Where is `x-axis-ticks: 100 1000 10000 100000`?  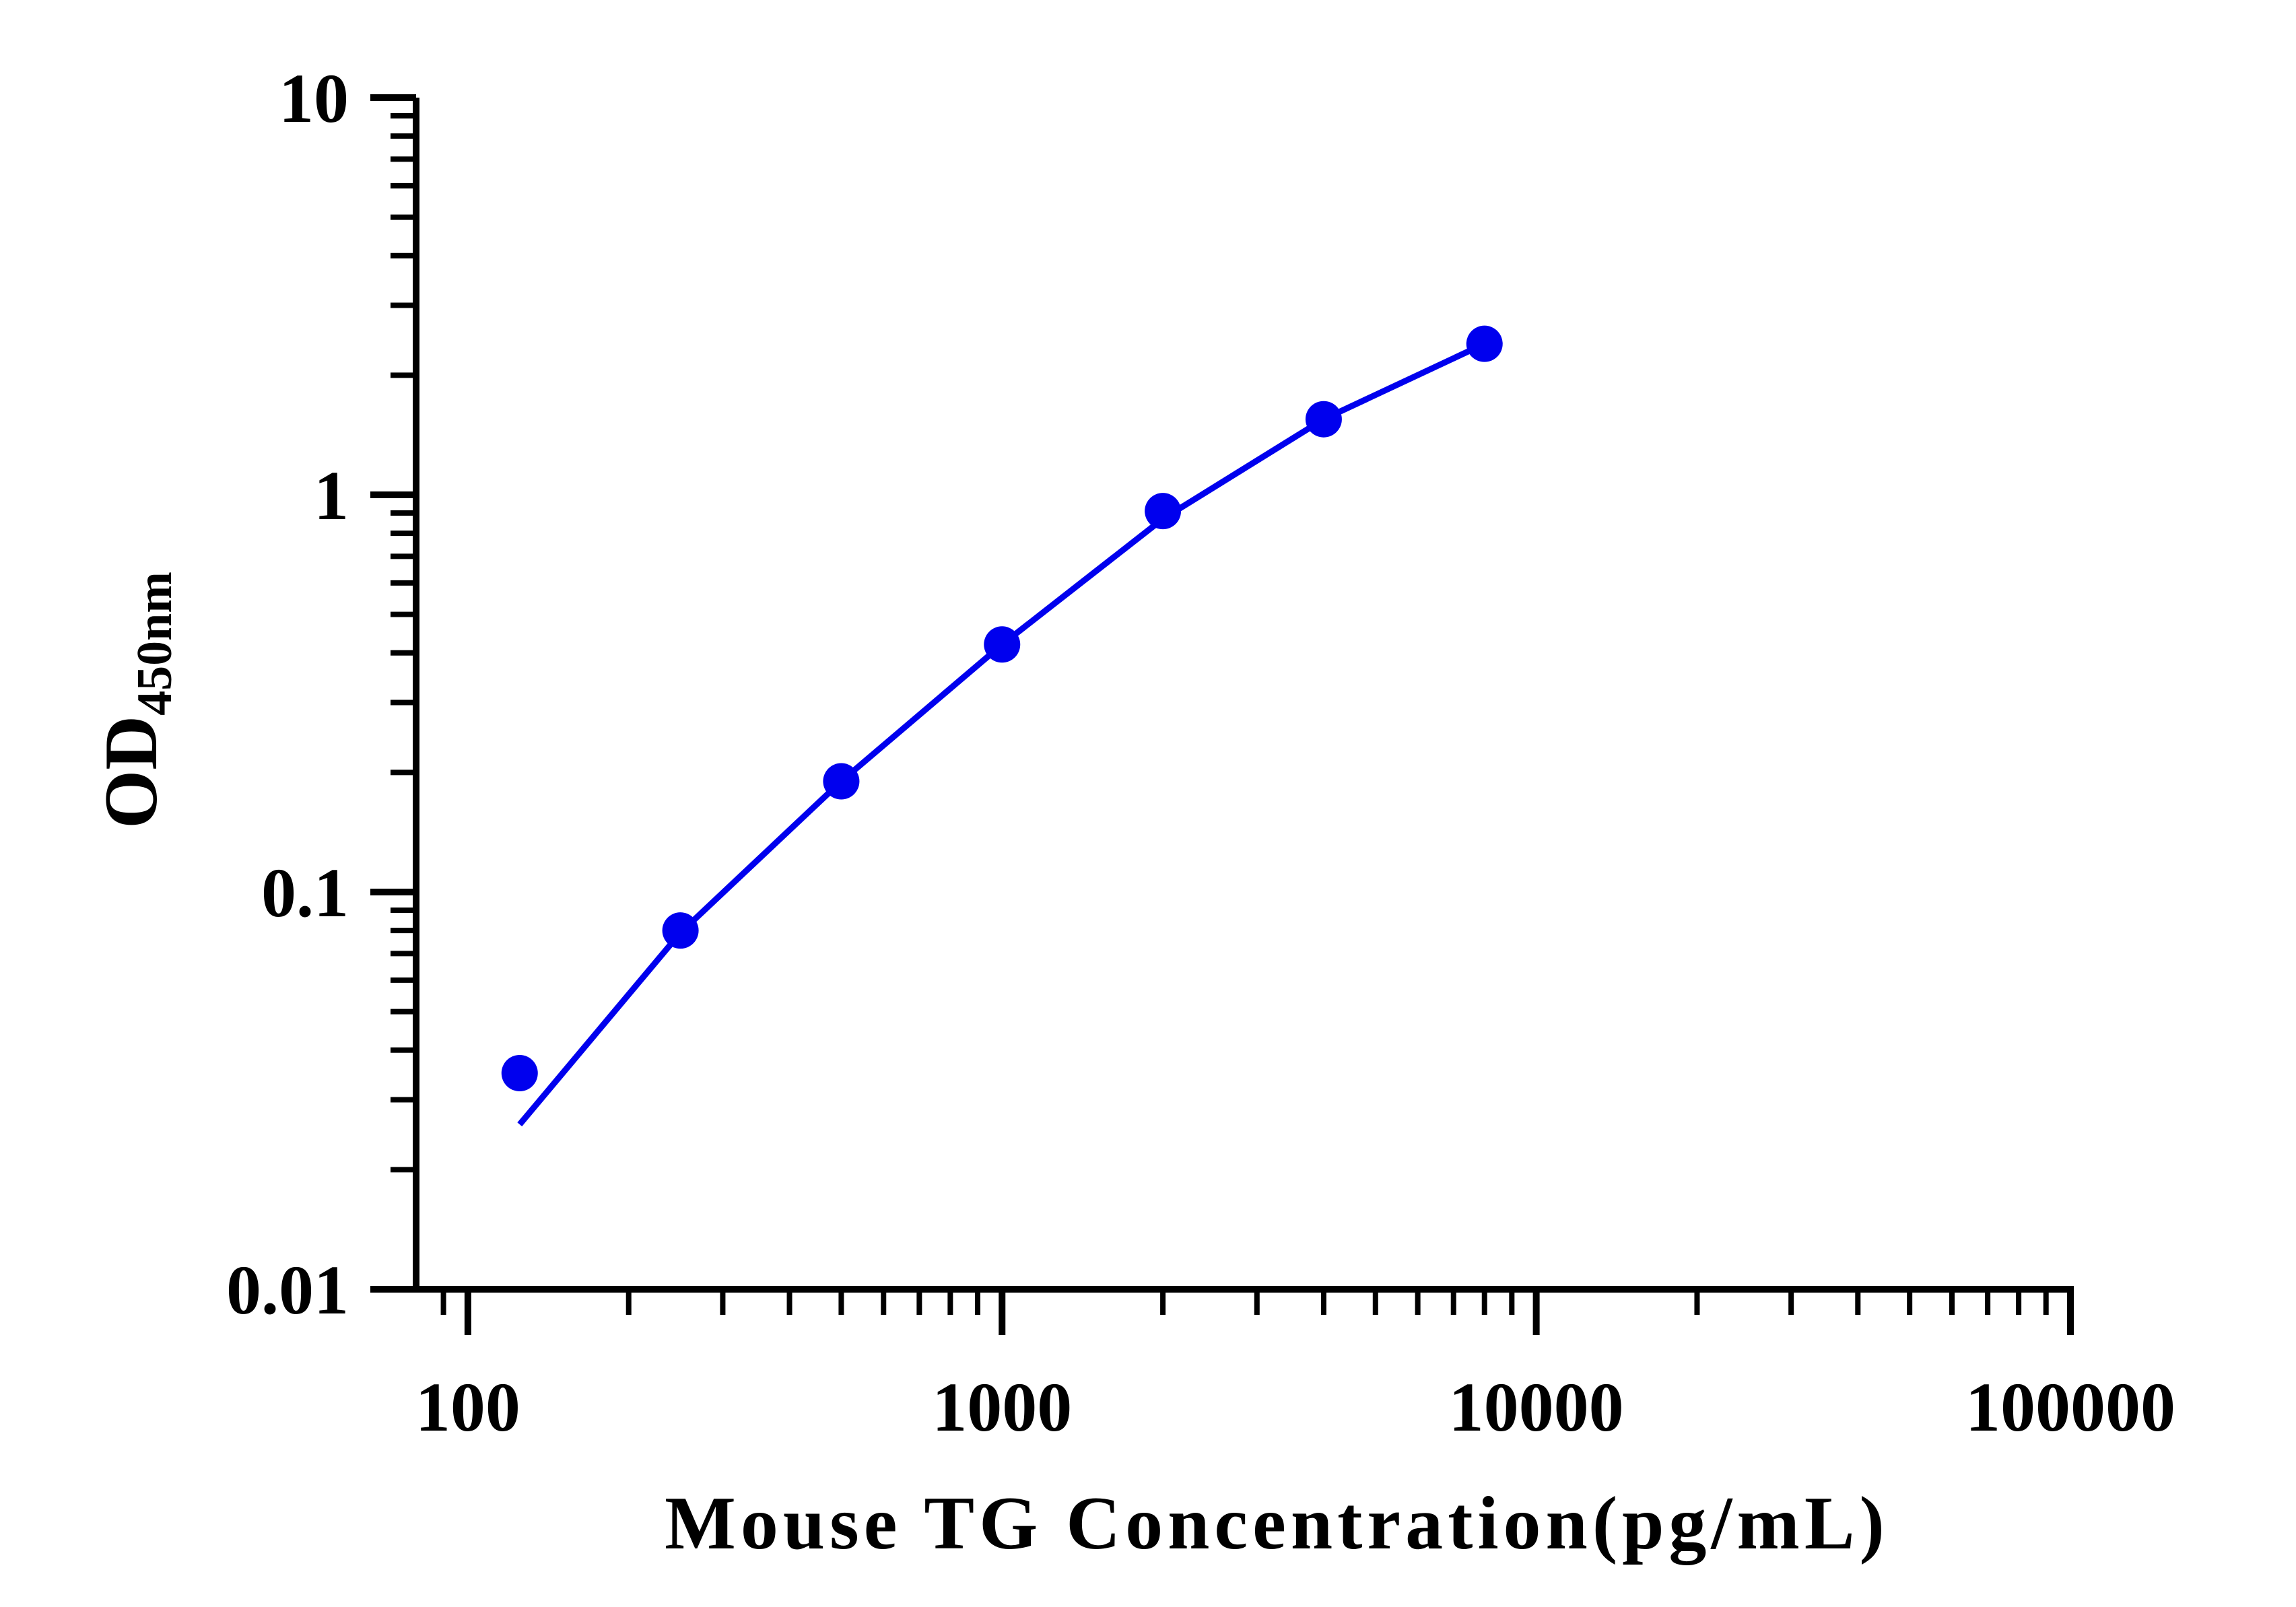 x-axis-ticks: 100 1000 10000 100000 is located at coordinates (1295, 1367).